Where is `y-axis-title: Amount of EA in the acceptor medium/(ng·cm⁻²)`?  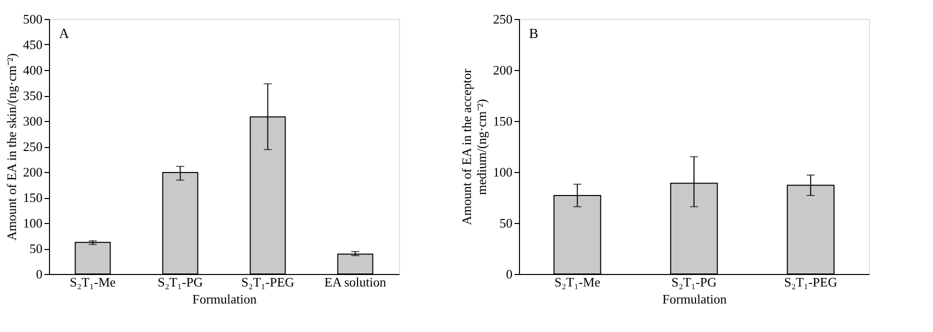 y-axis-title: Amount of EA in the acceptor medium/(ng·cm⁻²) is located at coordinates (474, 147).